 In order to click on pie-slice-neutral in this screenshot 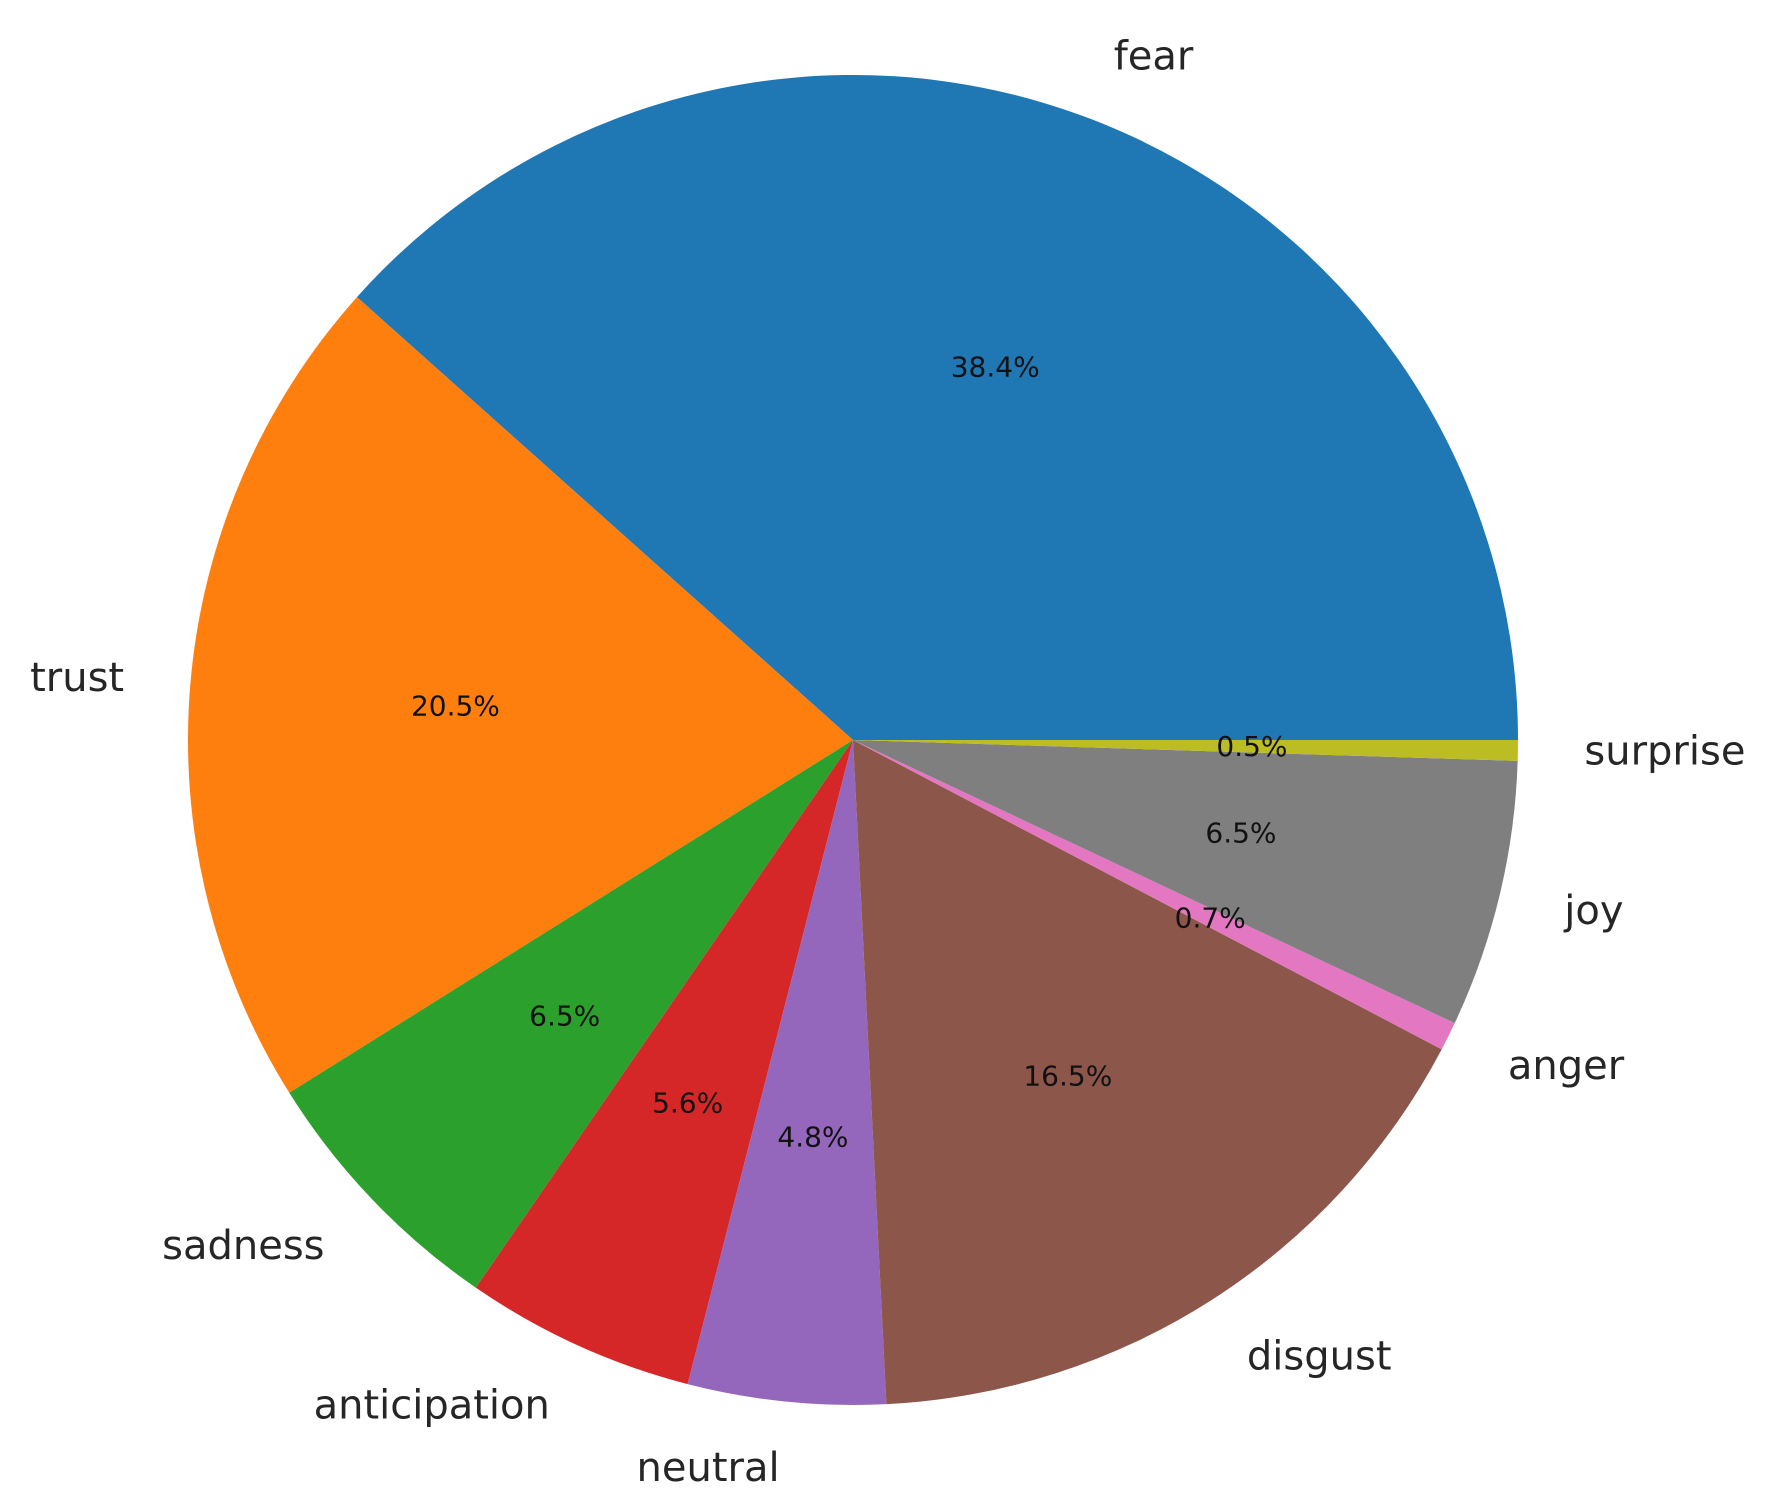, I will do `click(787, 1073)`.